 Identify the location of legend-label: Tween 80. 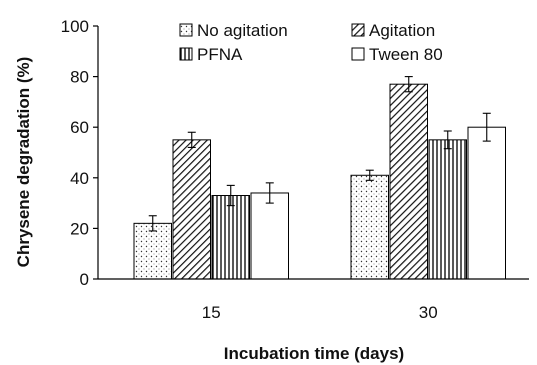
(406, 54).